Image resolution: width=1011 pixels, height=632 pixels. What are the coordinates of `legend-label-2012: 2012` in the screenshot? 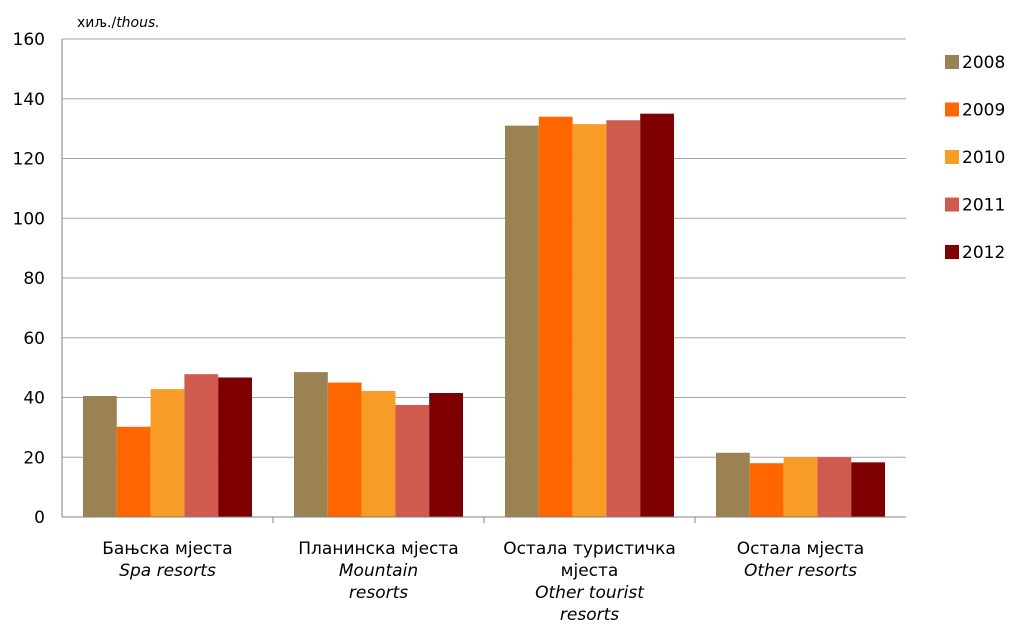 It's located at (983, 253).